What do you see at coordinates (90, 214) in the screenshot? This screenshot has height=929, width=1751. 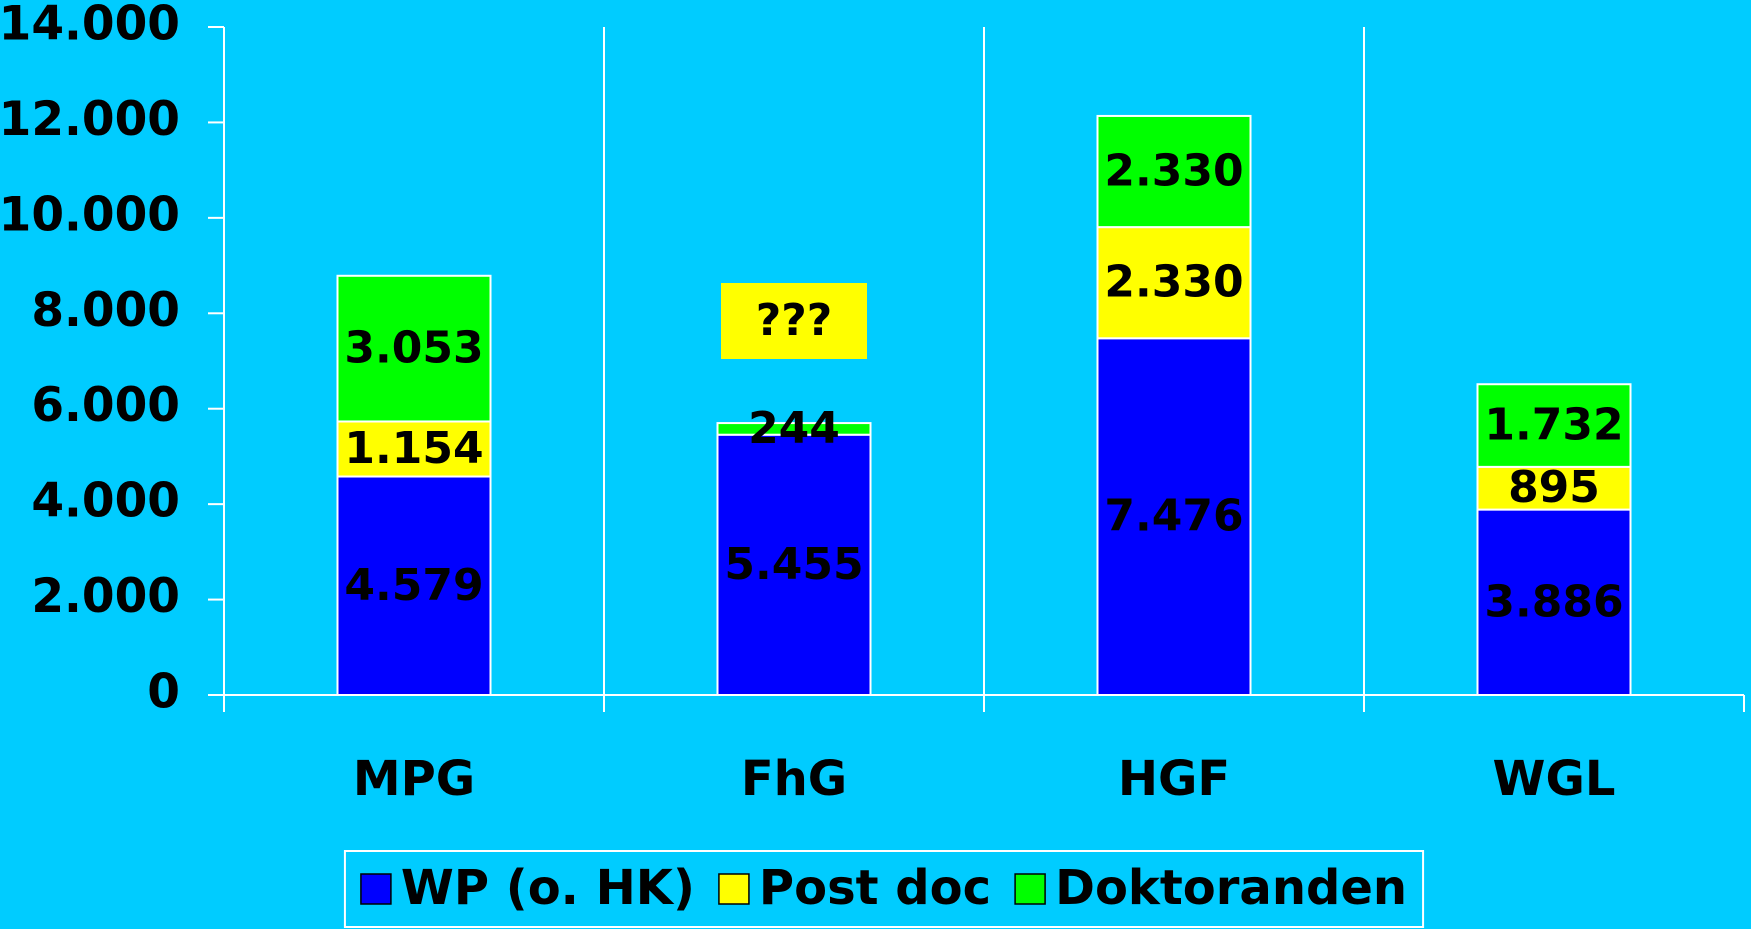 I see `y-tick-label: 10.000` at bounding box center [90, 214].